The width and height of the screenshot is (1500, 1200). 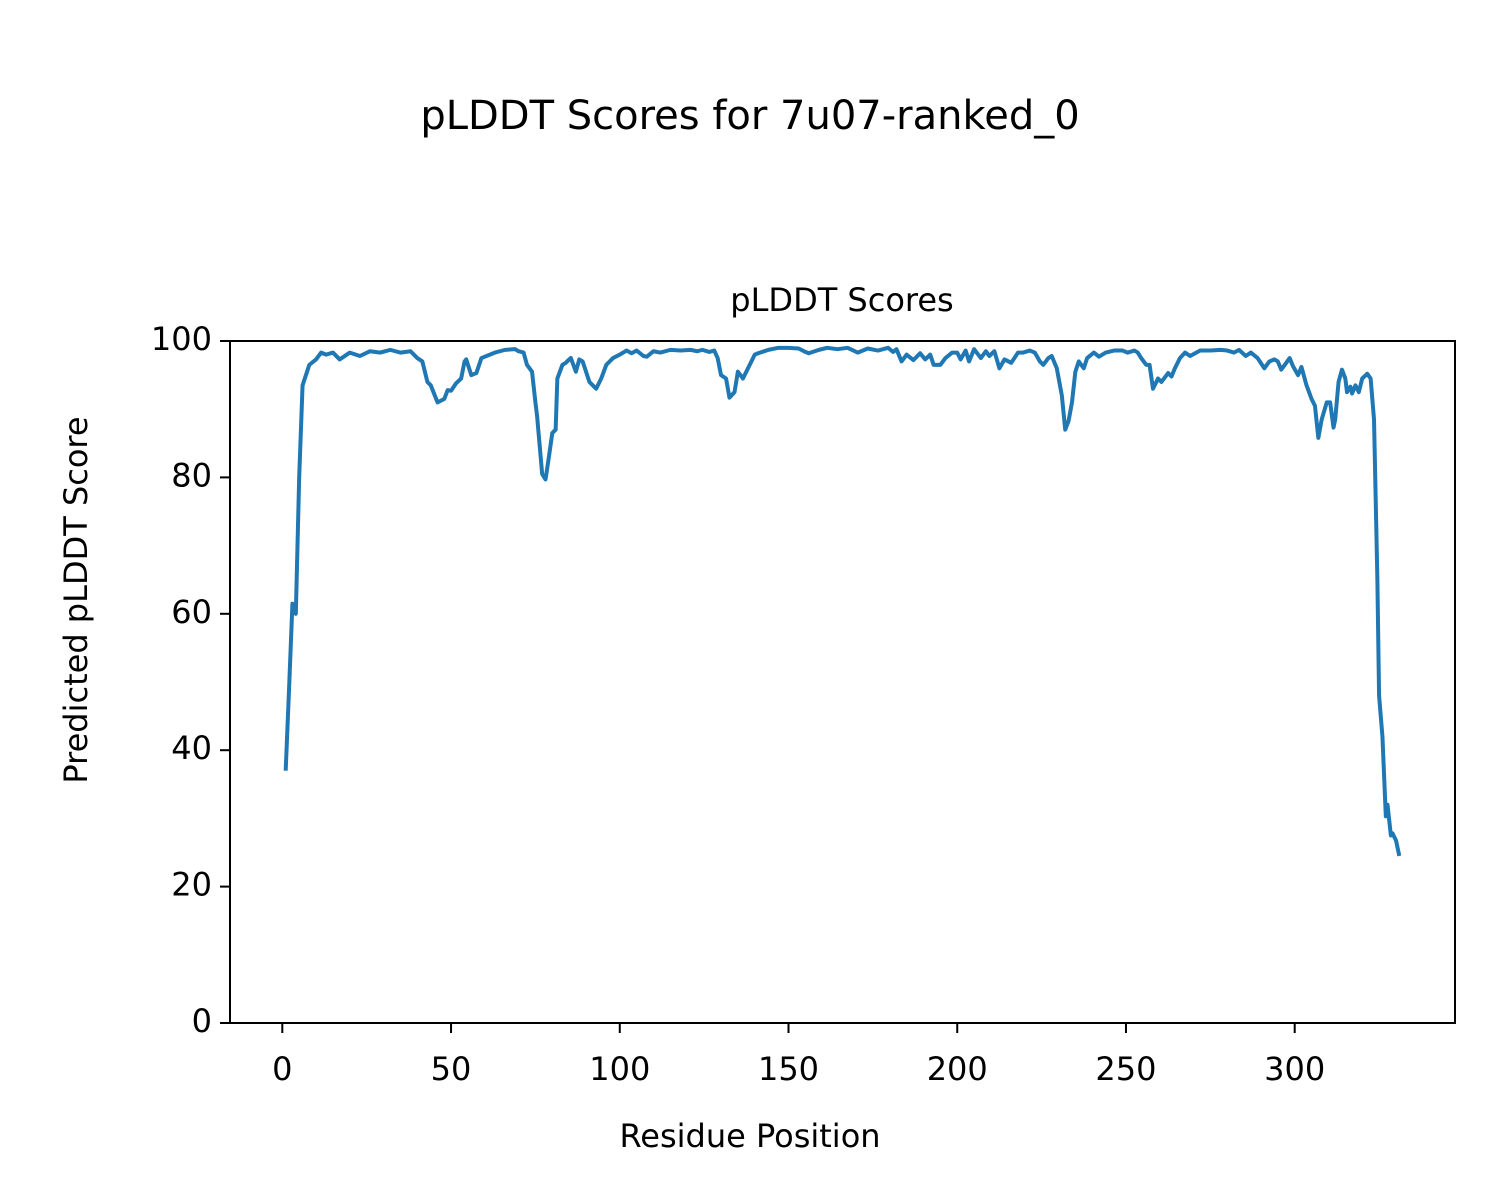 What do you see at coordinates (749, 116) in the screenshot?
I see `chart-title: pLDDT Scores for 7u07-ranked_0` at bounding box center [749, 116].